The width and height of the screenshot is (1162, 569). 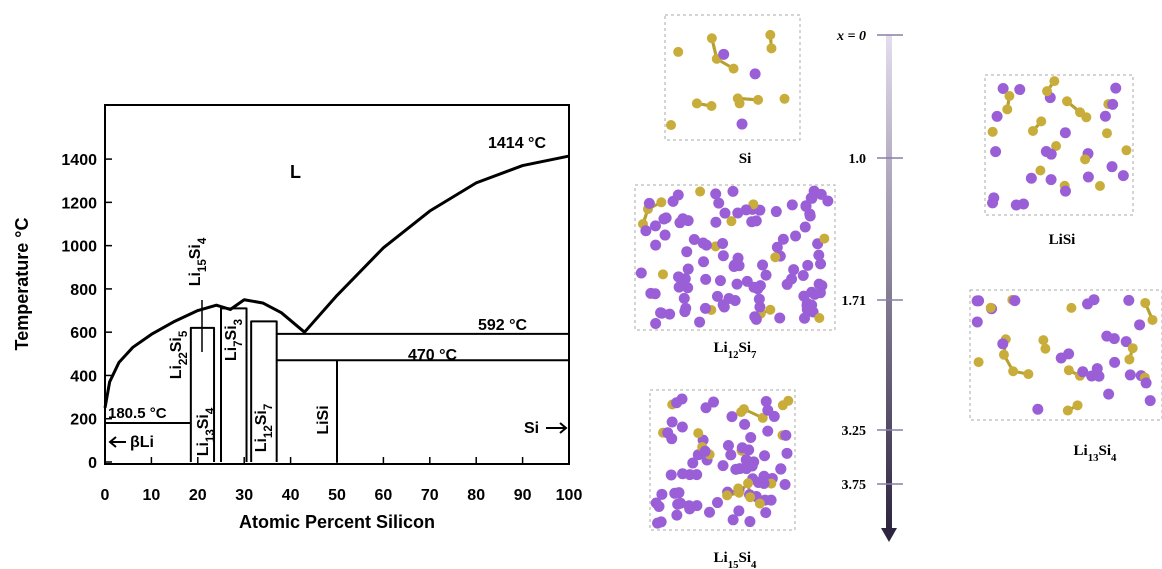 What do you see at coordinates (851, 36) in the screenshot?
I see `scale-label: x = 0` at bounding box center [851, 36].